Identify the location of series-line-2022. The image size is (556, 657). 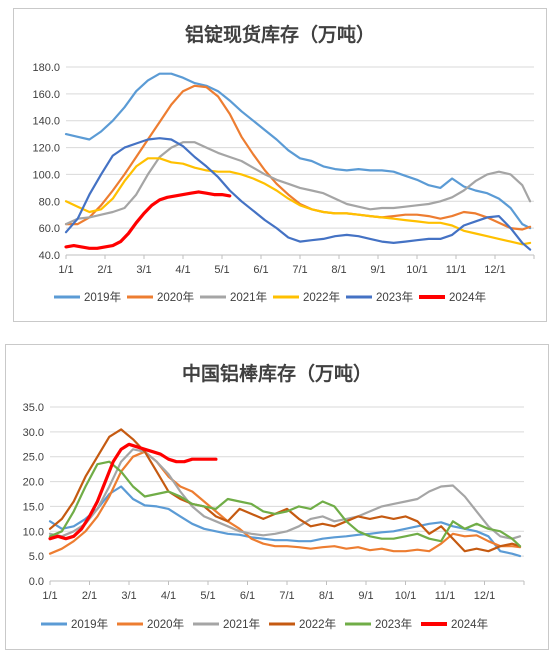
(298, 201).